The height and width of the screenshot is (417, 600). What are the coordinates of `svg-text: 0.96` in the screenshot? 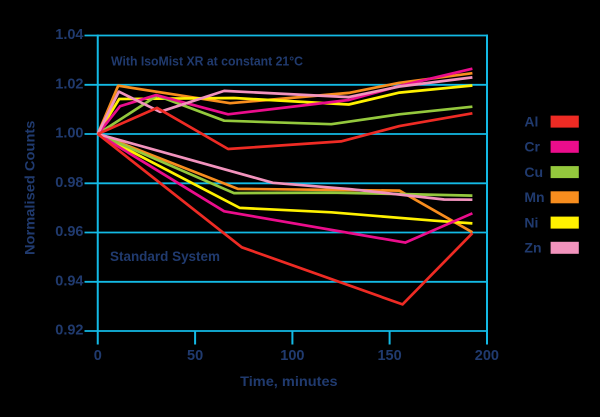 It's located at (69, 232).